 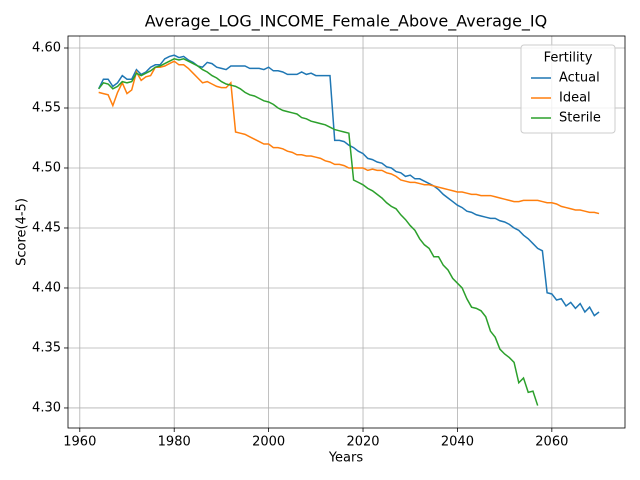 What do you see at coordinates (174, 442) in the screenshot?
I see `x-tick-label: 1980` at bounding box center [174, 442].